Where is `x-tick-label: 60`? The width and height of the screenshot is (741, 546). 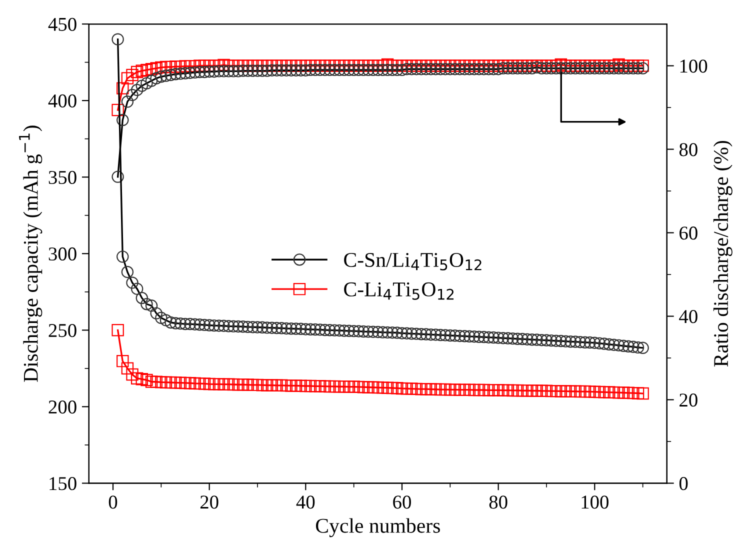
x-tick-label: 60 is located at coordinates (402, 502).